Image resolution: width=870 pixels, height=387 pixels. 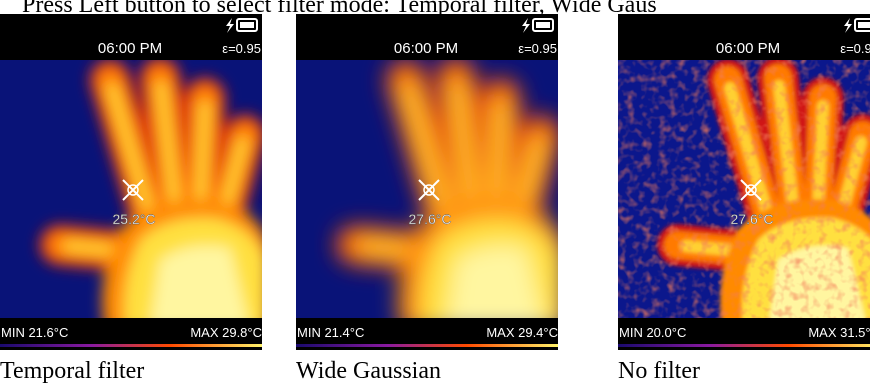 I want to click on caption: No filter, so click(x=659, y=371).